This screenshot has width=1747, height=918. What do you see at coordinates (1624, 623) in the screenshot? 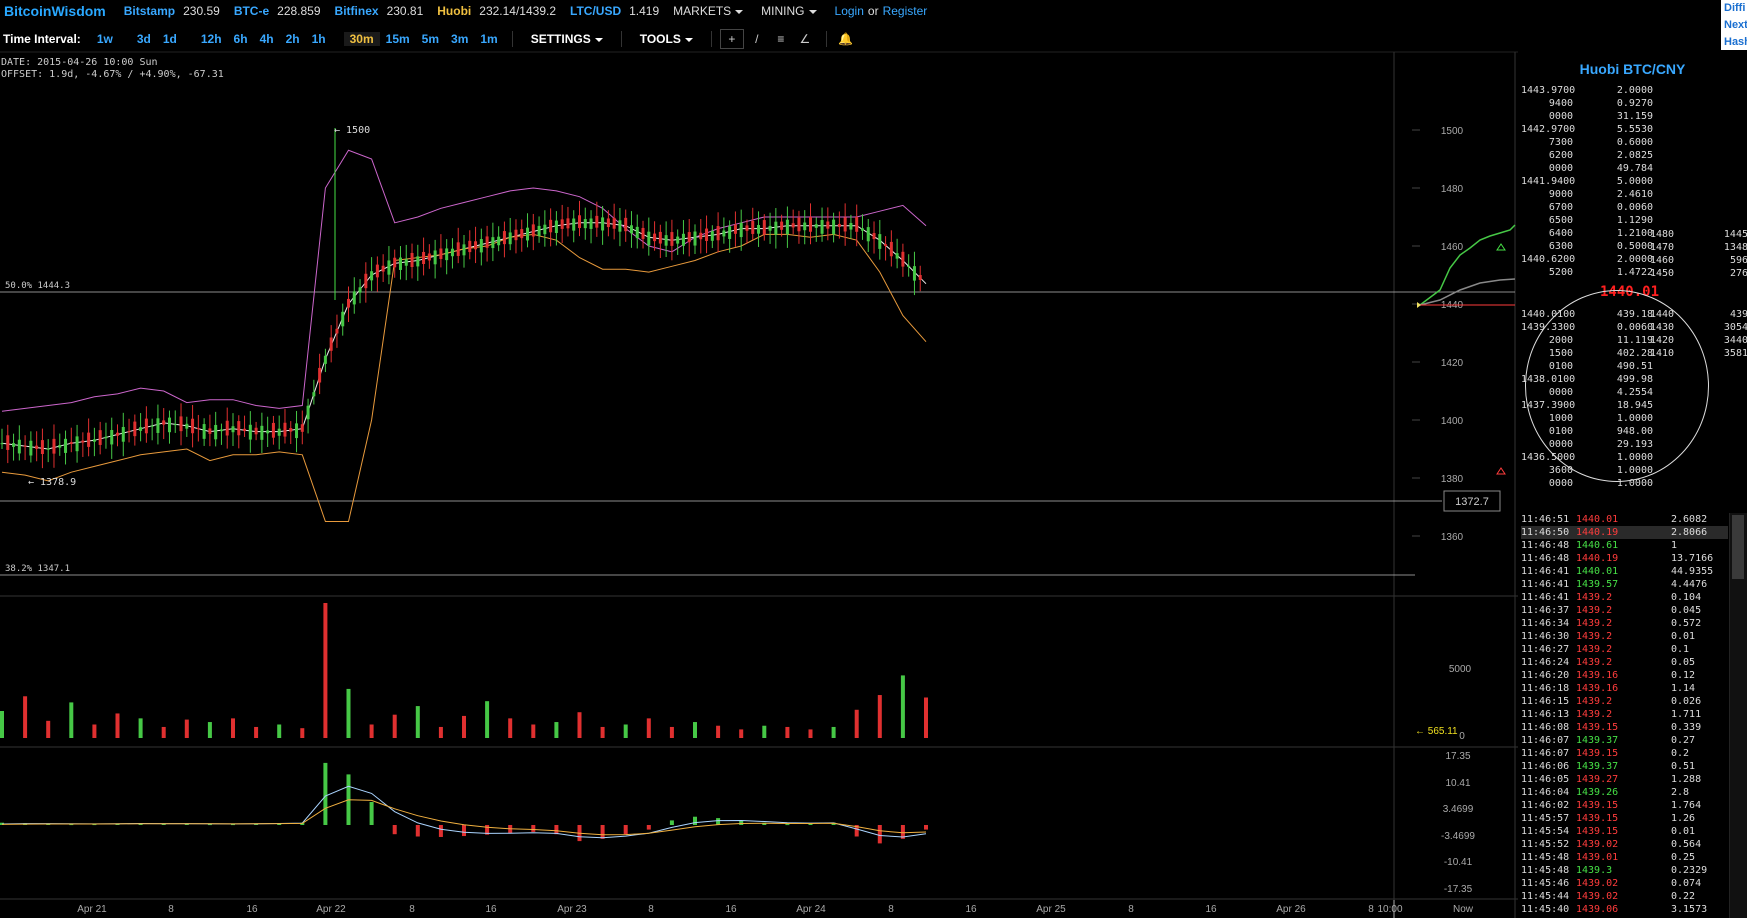
I see `trade-row: 11:46:34 1439.2 0.572` at bounding box center [1624, 623].